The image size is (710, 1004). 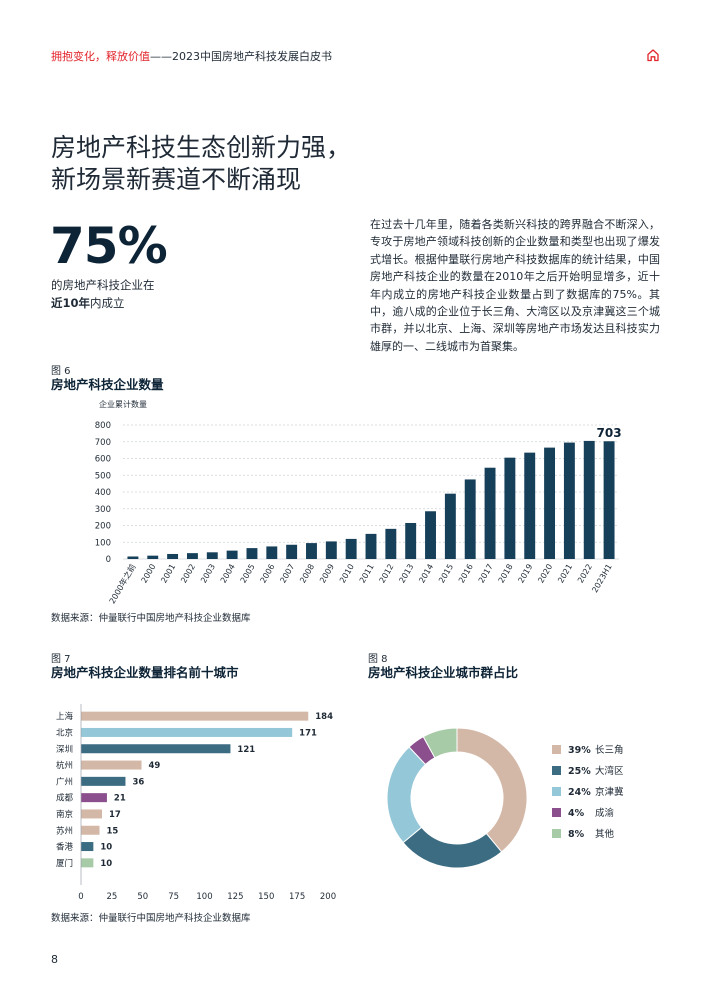 I want to click on x-tick-label: 2013, so click(x=406, y=574).